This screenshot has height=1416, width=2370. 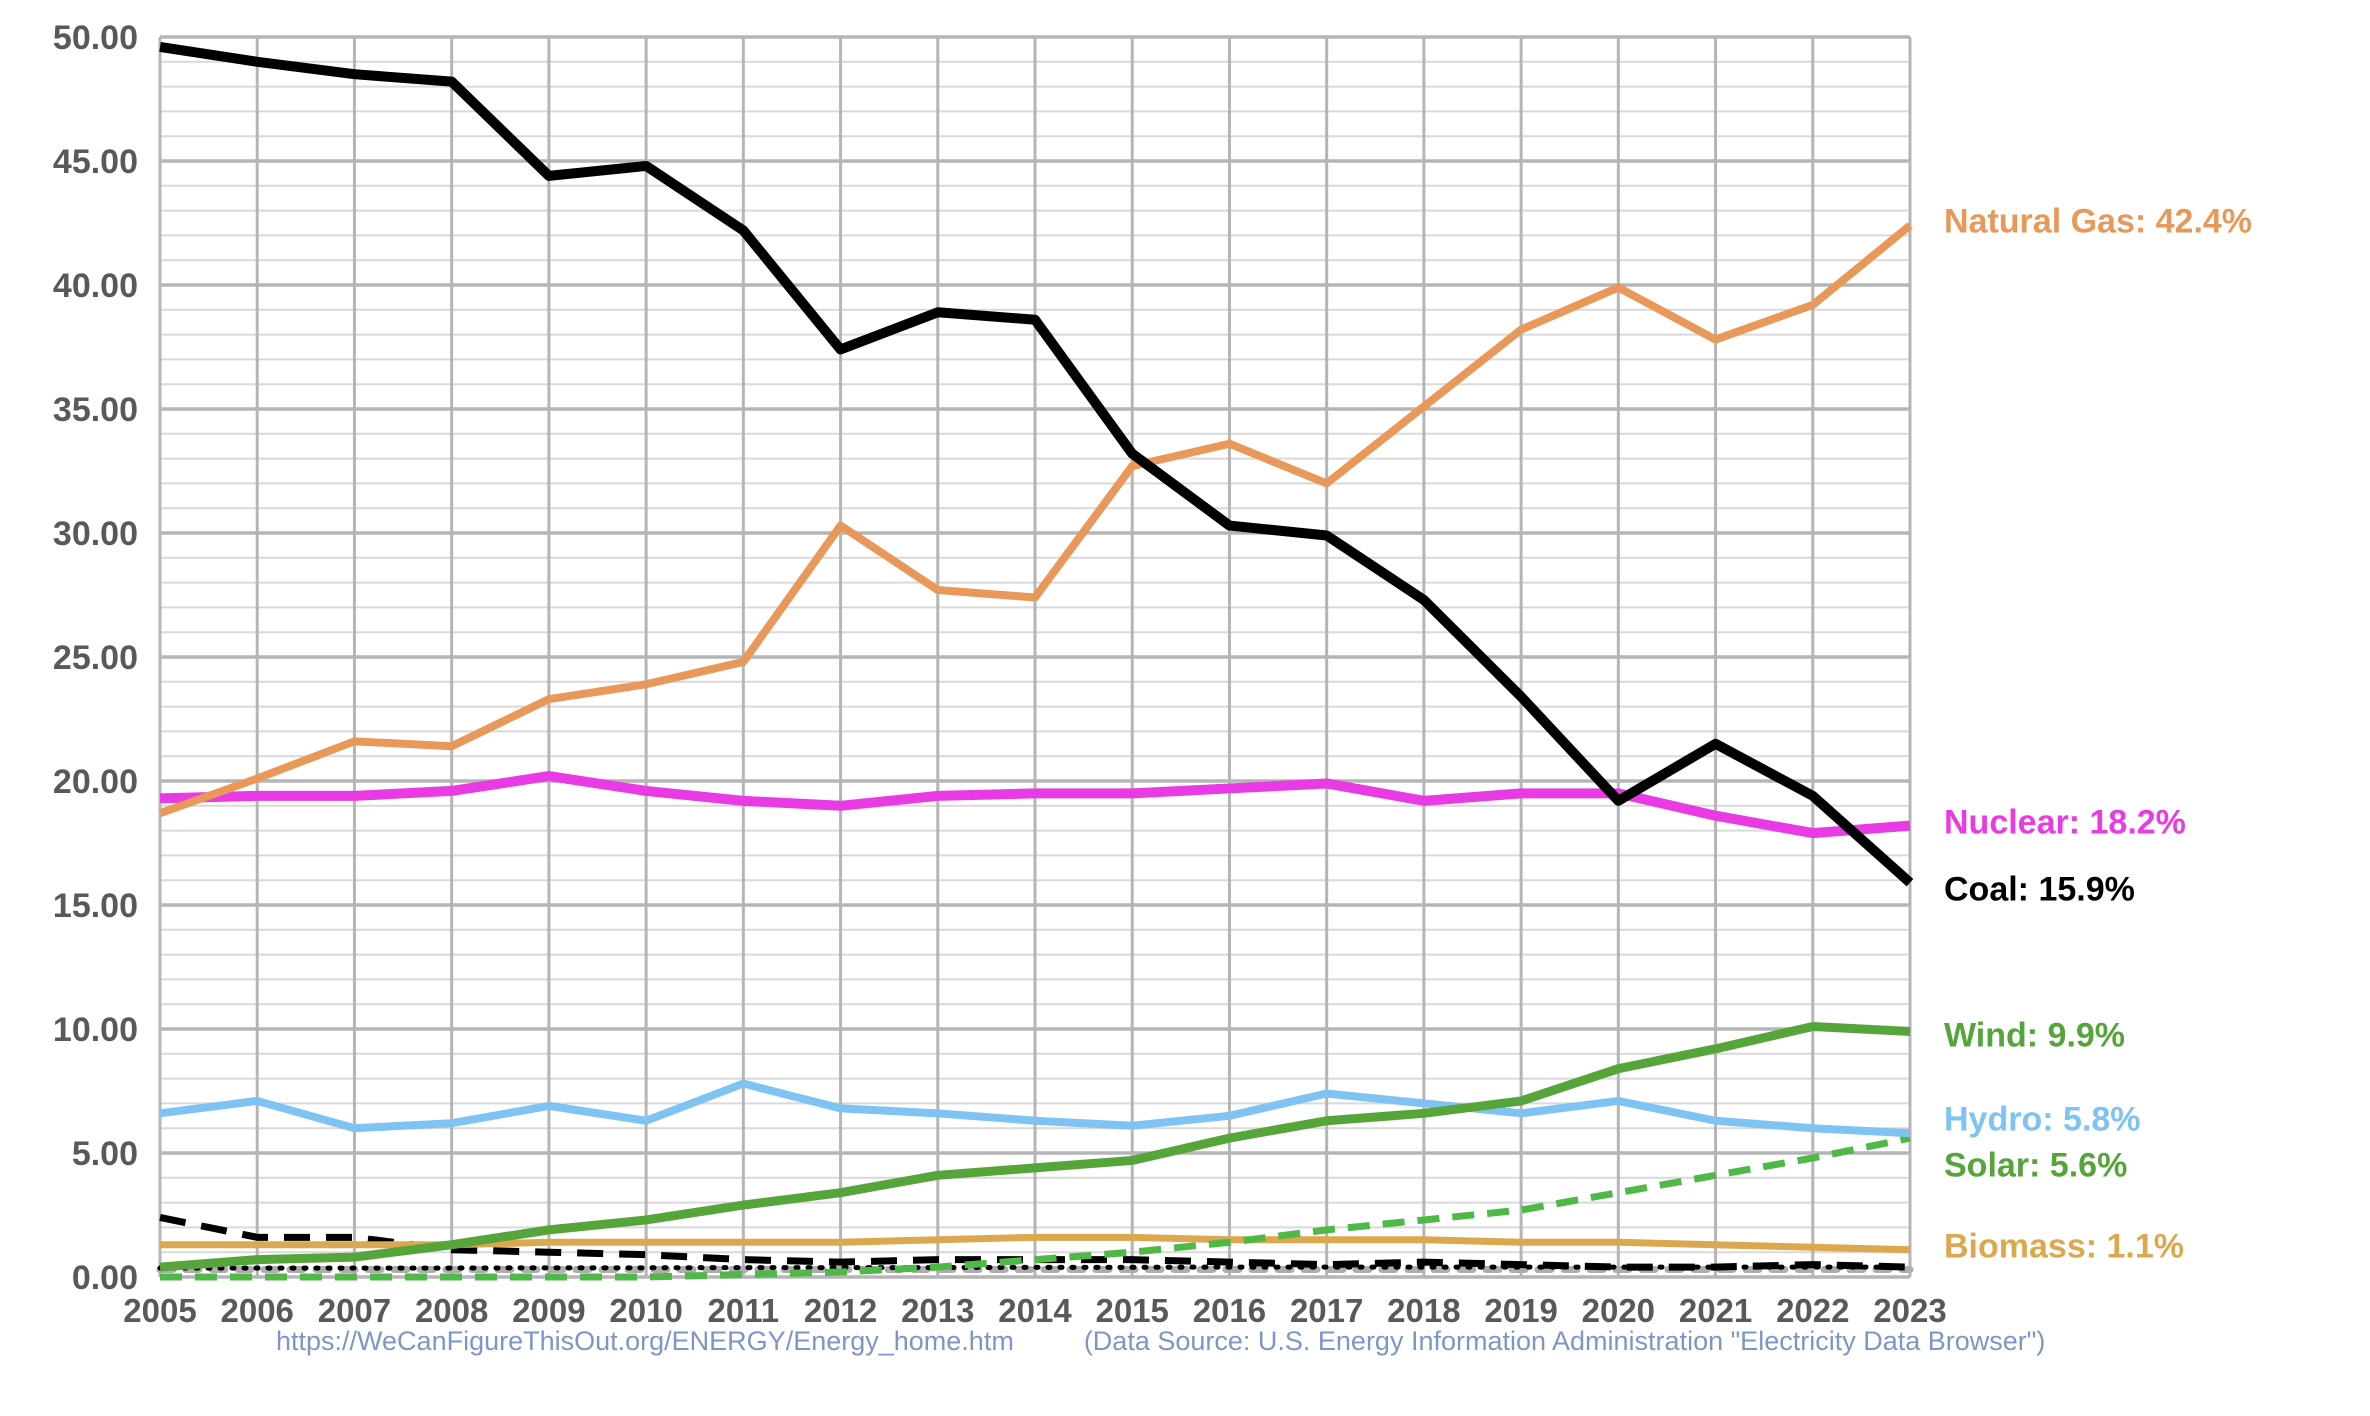 What do you see at coordinates (1520, 1310) in the screenshot?
I see `x-axis-label: 2019` at bounding box center [1520, 1310].